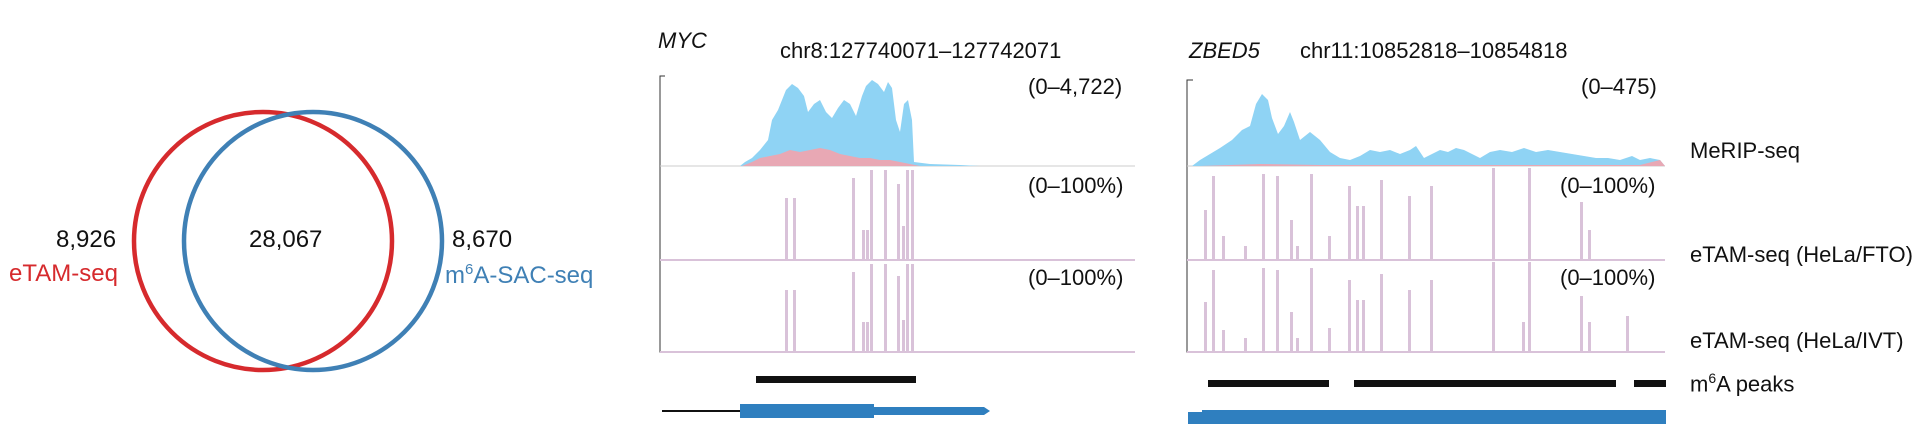 Image resolution: width=1920 pixels, height=424 pixels. What do you see at coordinates (533, 275) in the screenshot?
I see `venn-right-label-suffix: A-SAC-seq` at bounding box center [533, 275].